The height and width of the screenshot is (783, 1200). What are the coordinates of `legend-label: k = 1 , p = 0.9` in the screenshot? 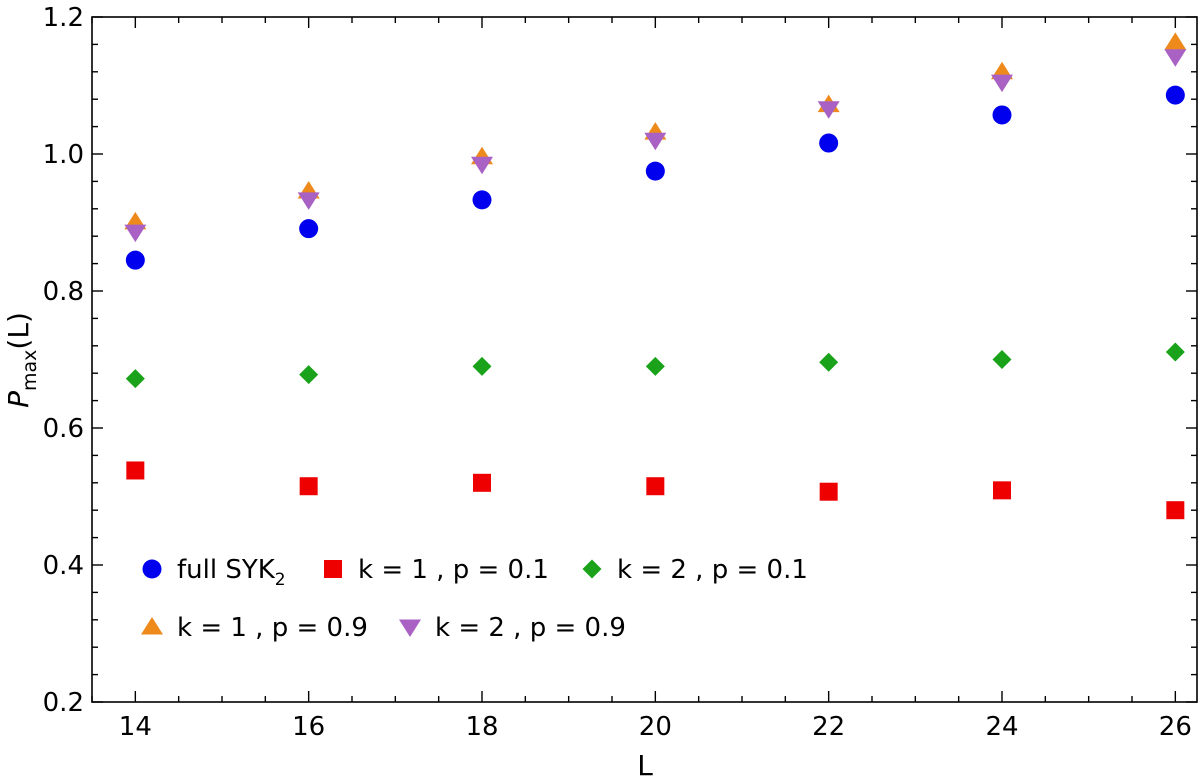 It's located at (272, 628).